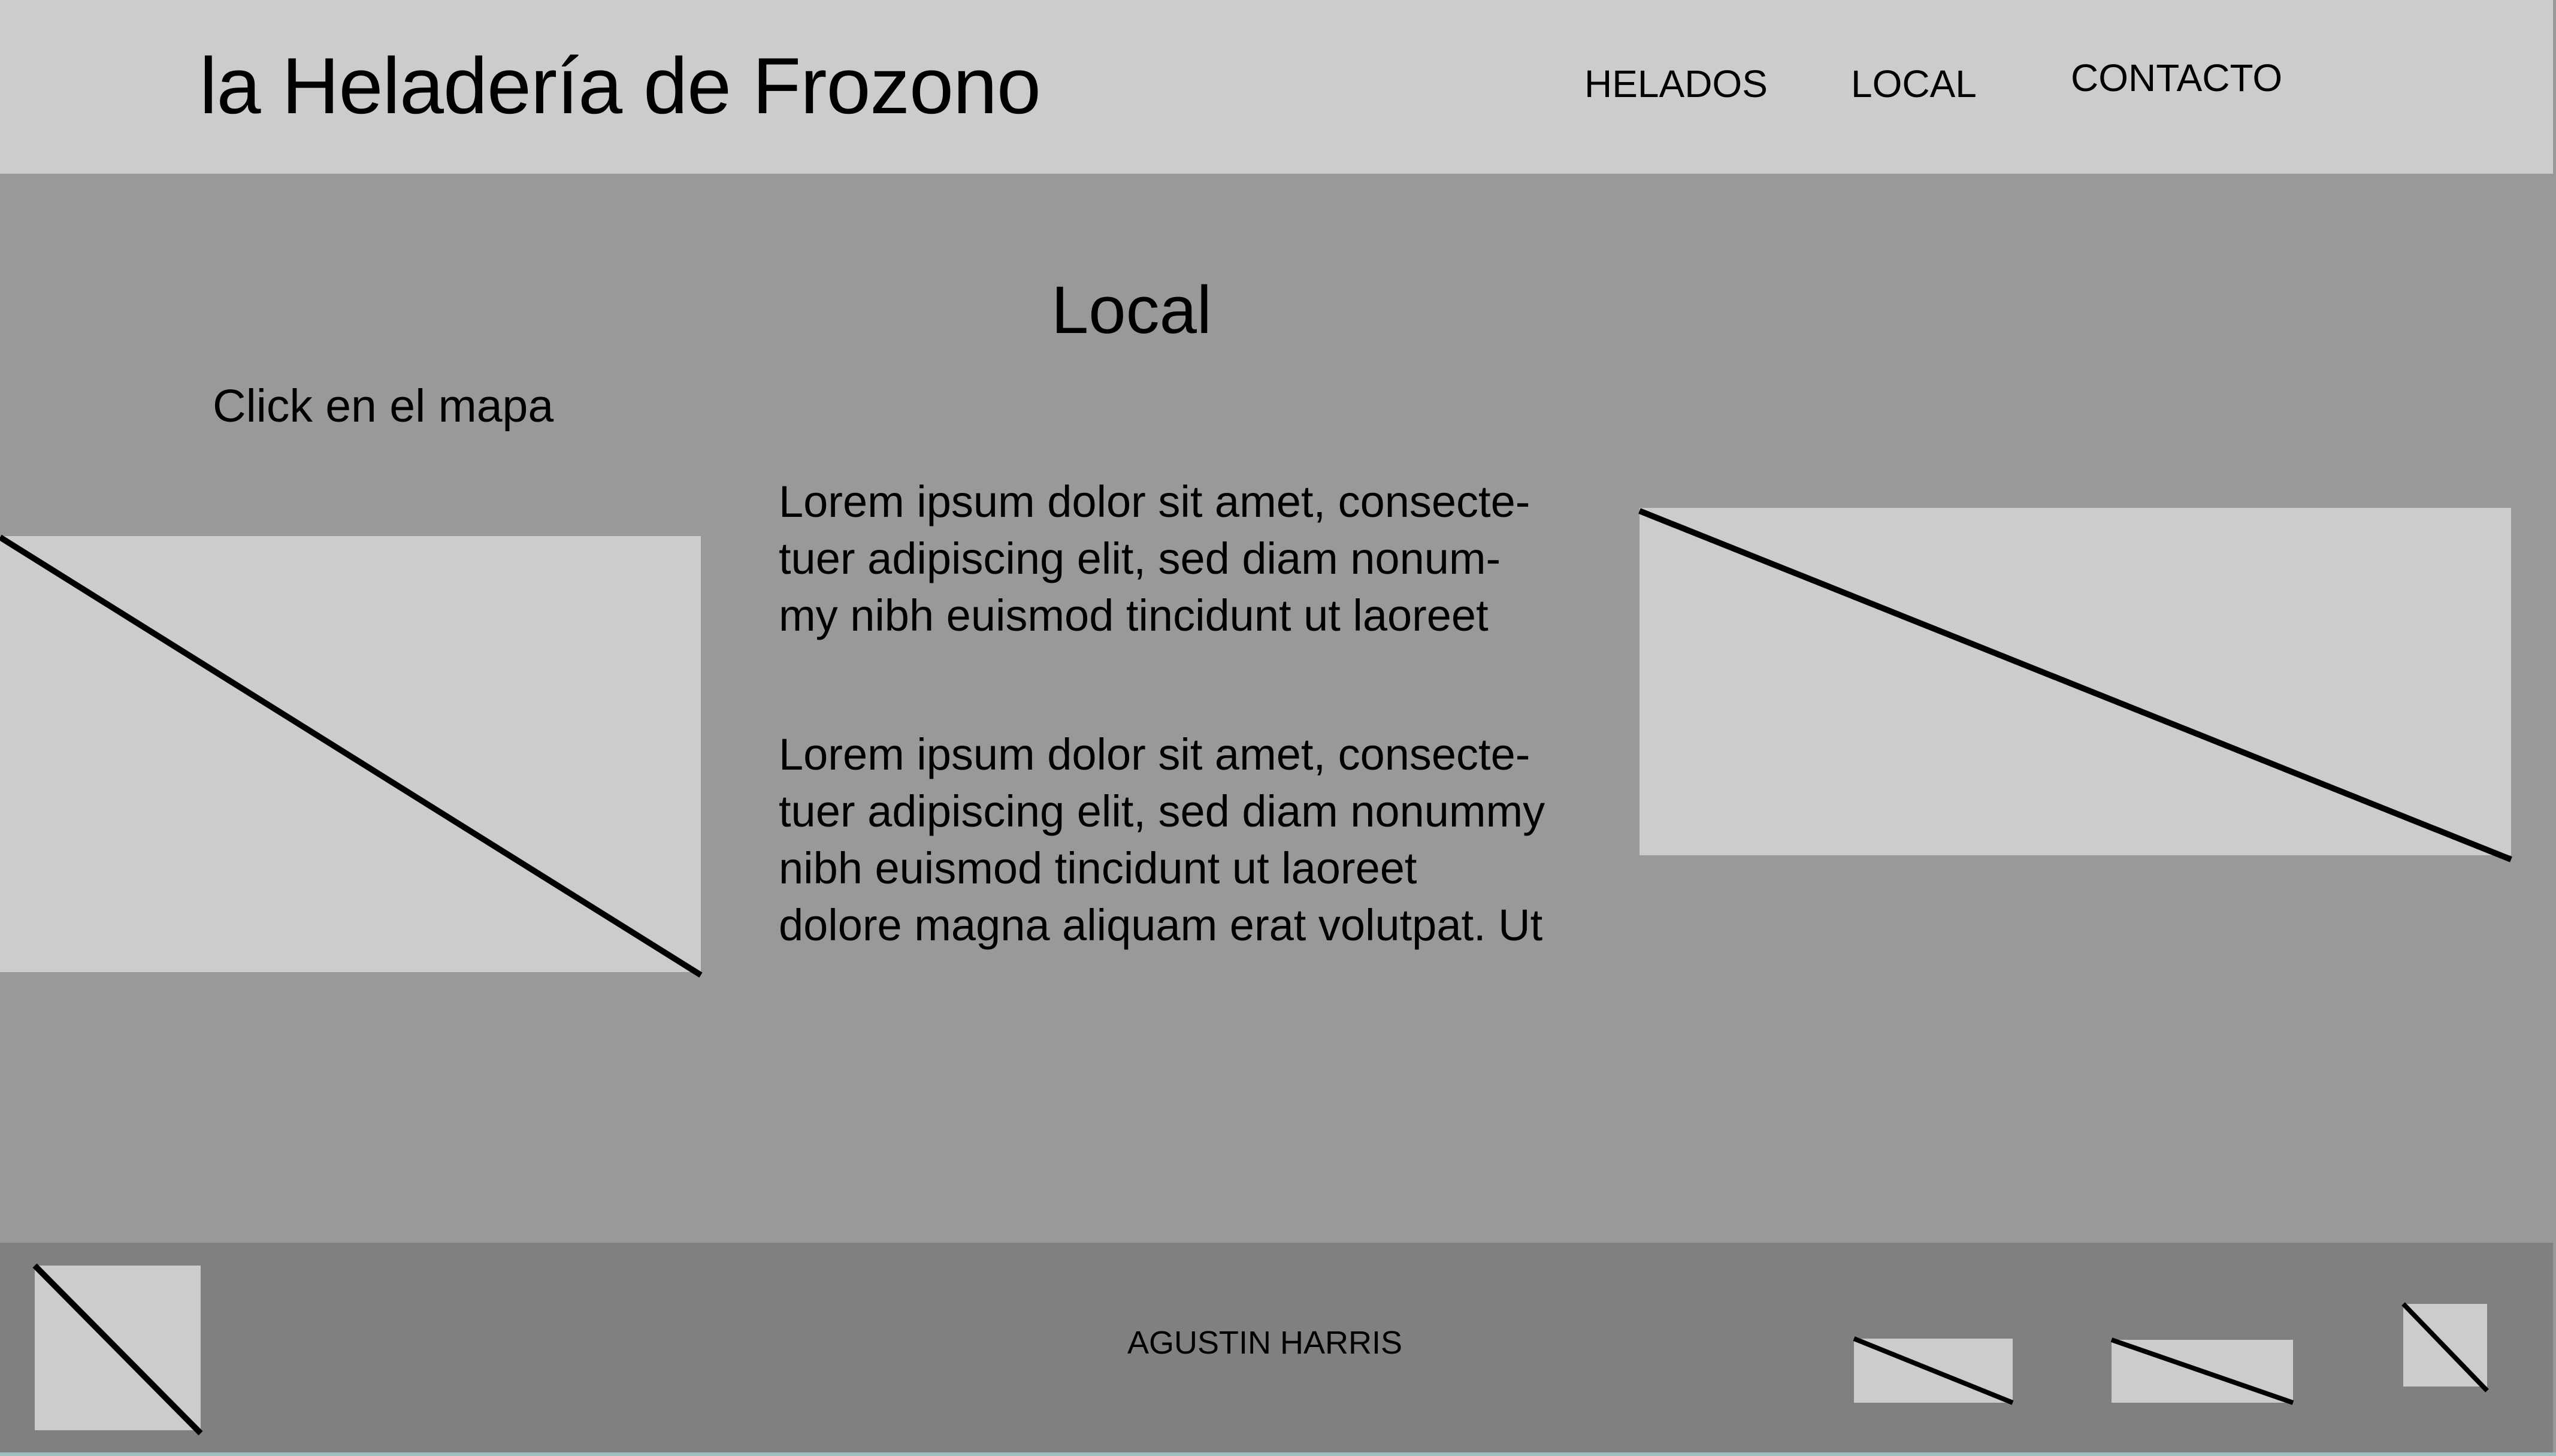 The width and height of the screenshot is (2556, 1456). Describe the element at coordinates (1161, 925) in the screenshot. I see `paragraph-line: dolore magna aliquam erat volutpat. Ut` at that location.